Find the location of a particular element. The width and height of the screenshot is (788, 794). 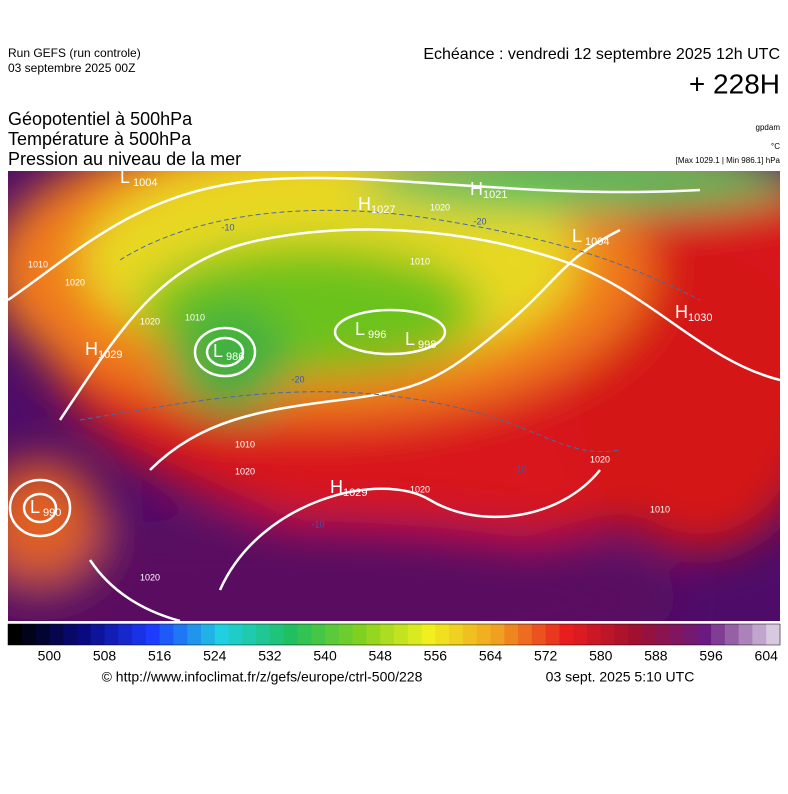

center-value: 1030 is located at coordinates (700, 318).